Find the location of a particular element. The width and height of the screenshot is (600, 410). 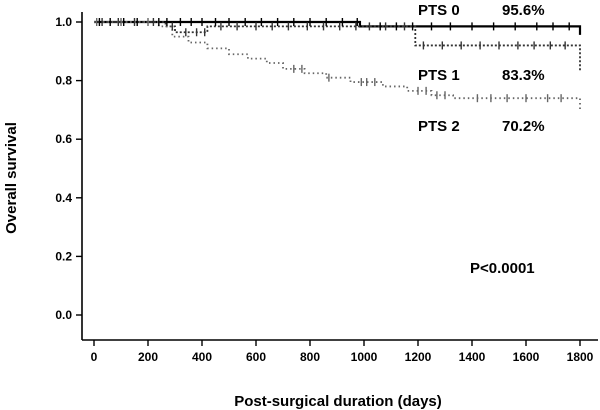

x-tick-label: 1800 is located at coordinates (580, 357).